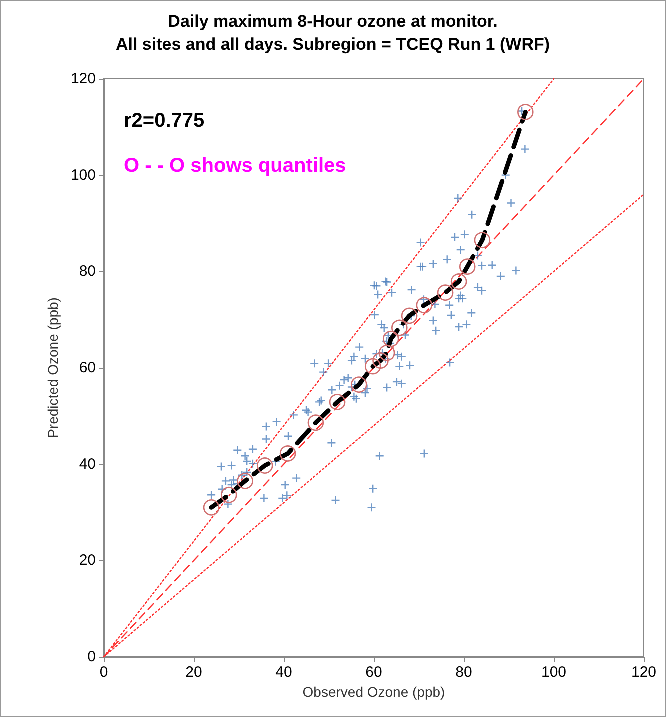 This screenshot has height=717, width=666. What do you see at coordinates (83, 79) in the screenshot?
I see `y-tick-label: 120` at bounding box center [83, 79].